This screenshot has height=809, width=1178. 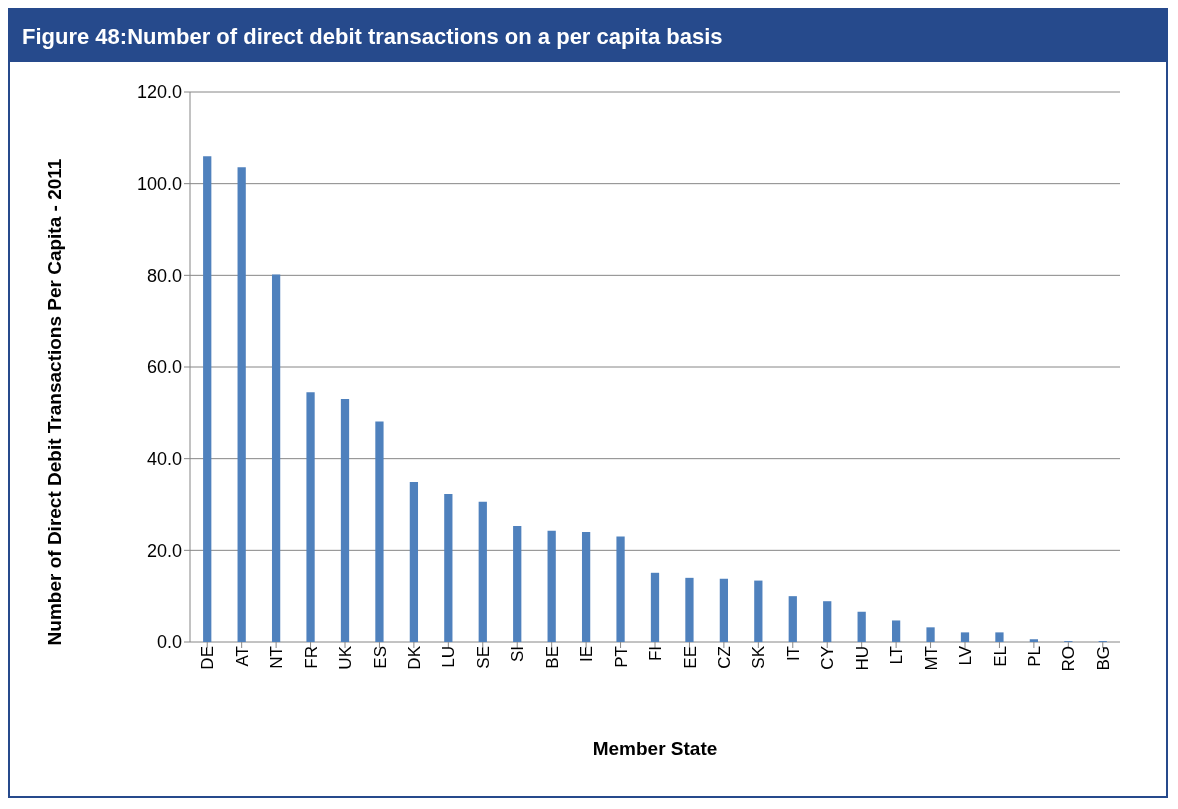 What do you see at coordinates (483, 657) in the screenshot?
I see `x-tick-label: SE` at bounding box center [483, 657].